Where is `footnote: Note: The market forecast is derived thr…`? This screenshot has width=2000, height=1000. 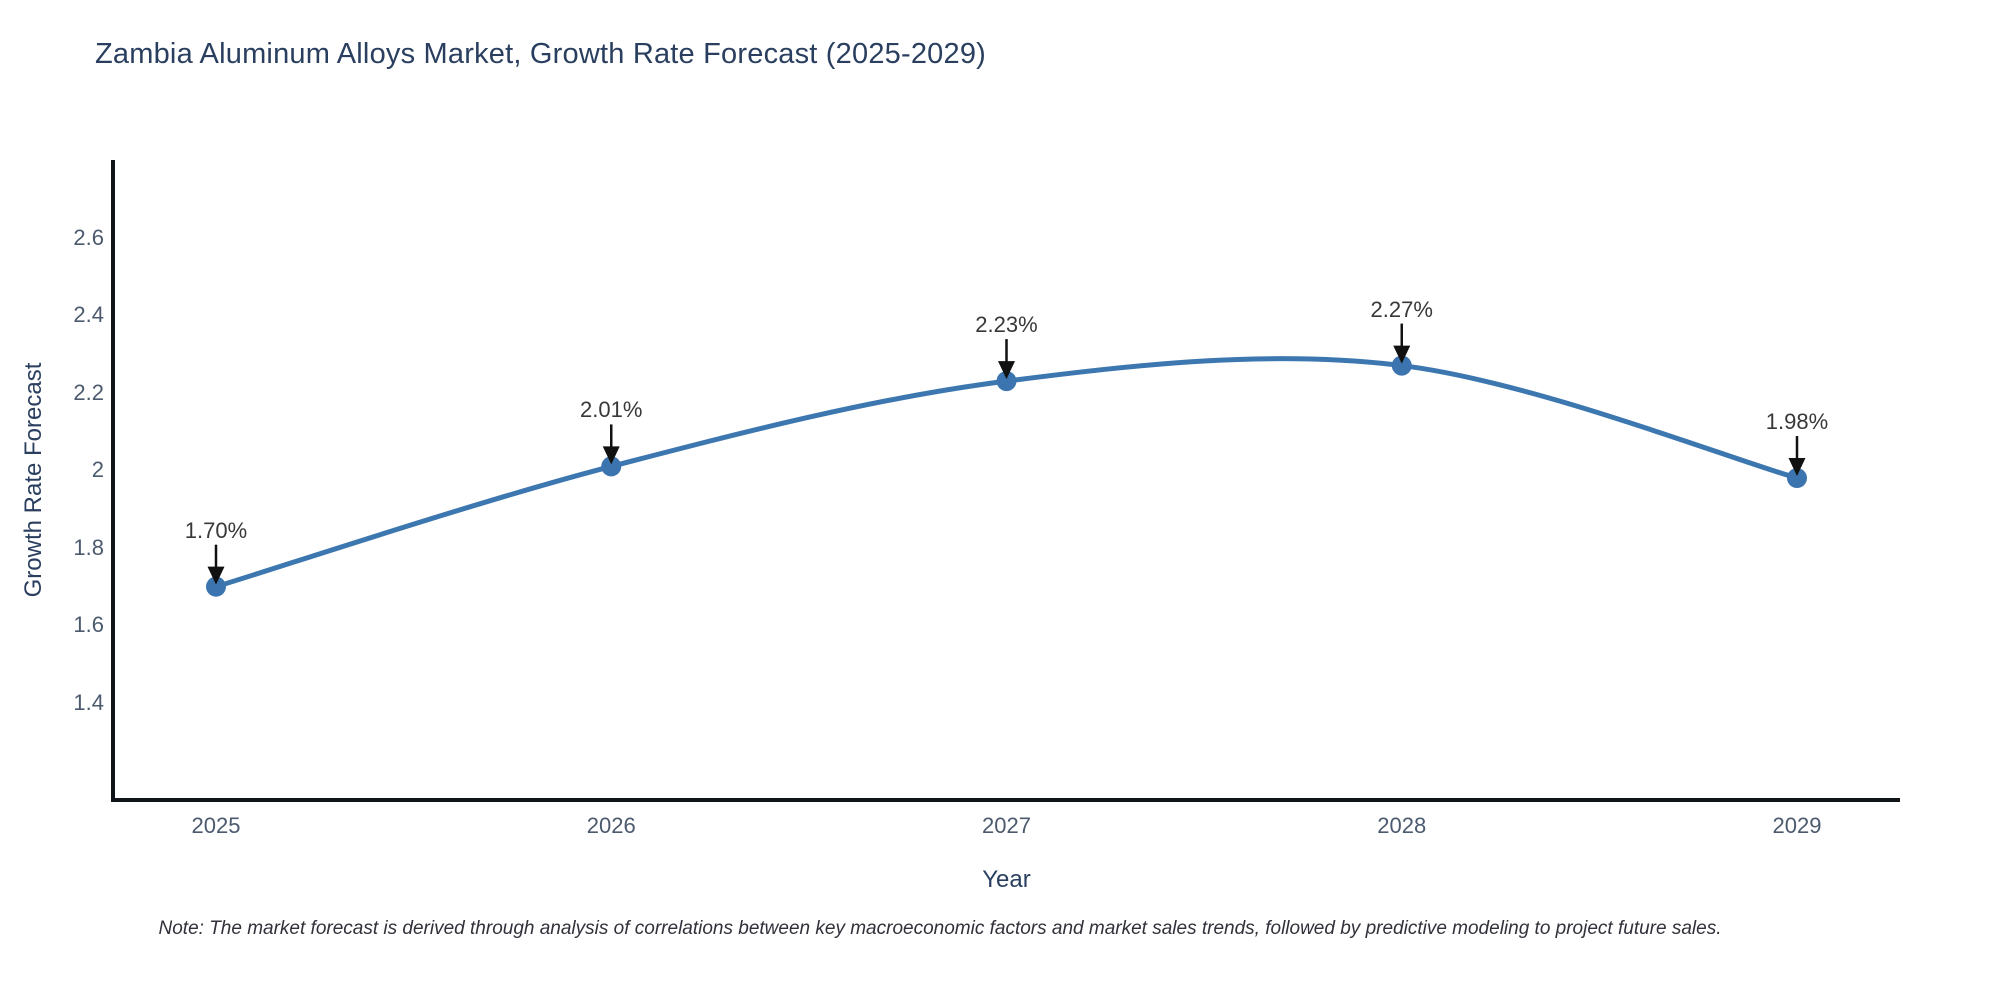 footnote: Note: The market forecast is derived thr… is located at coordinates (940, 928).